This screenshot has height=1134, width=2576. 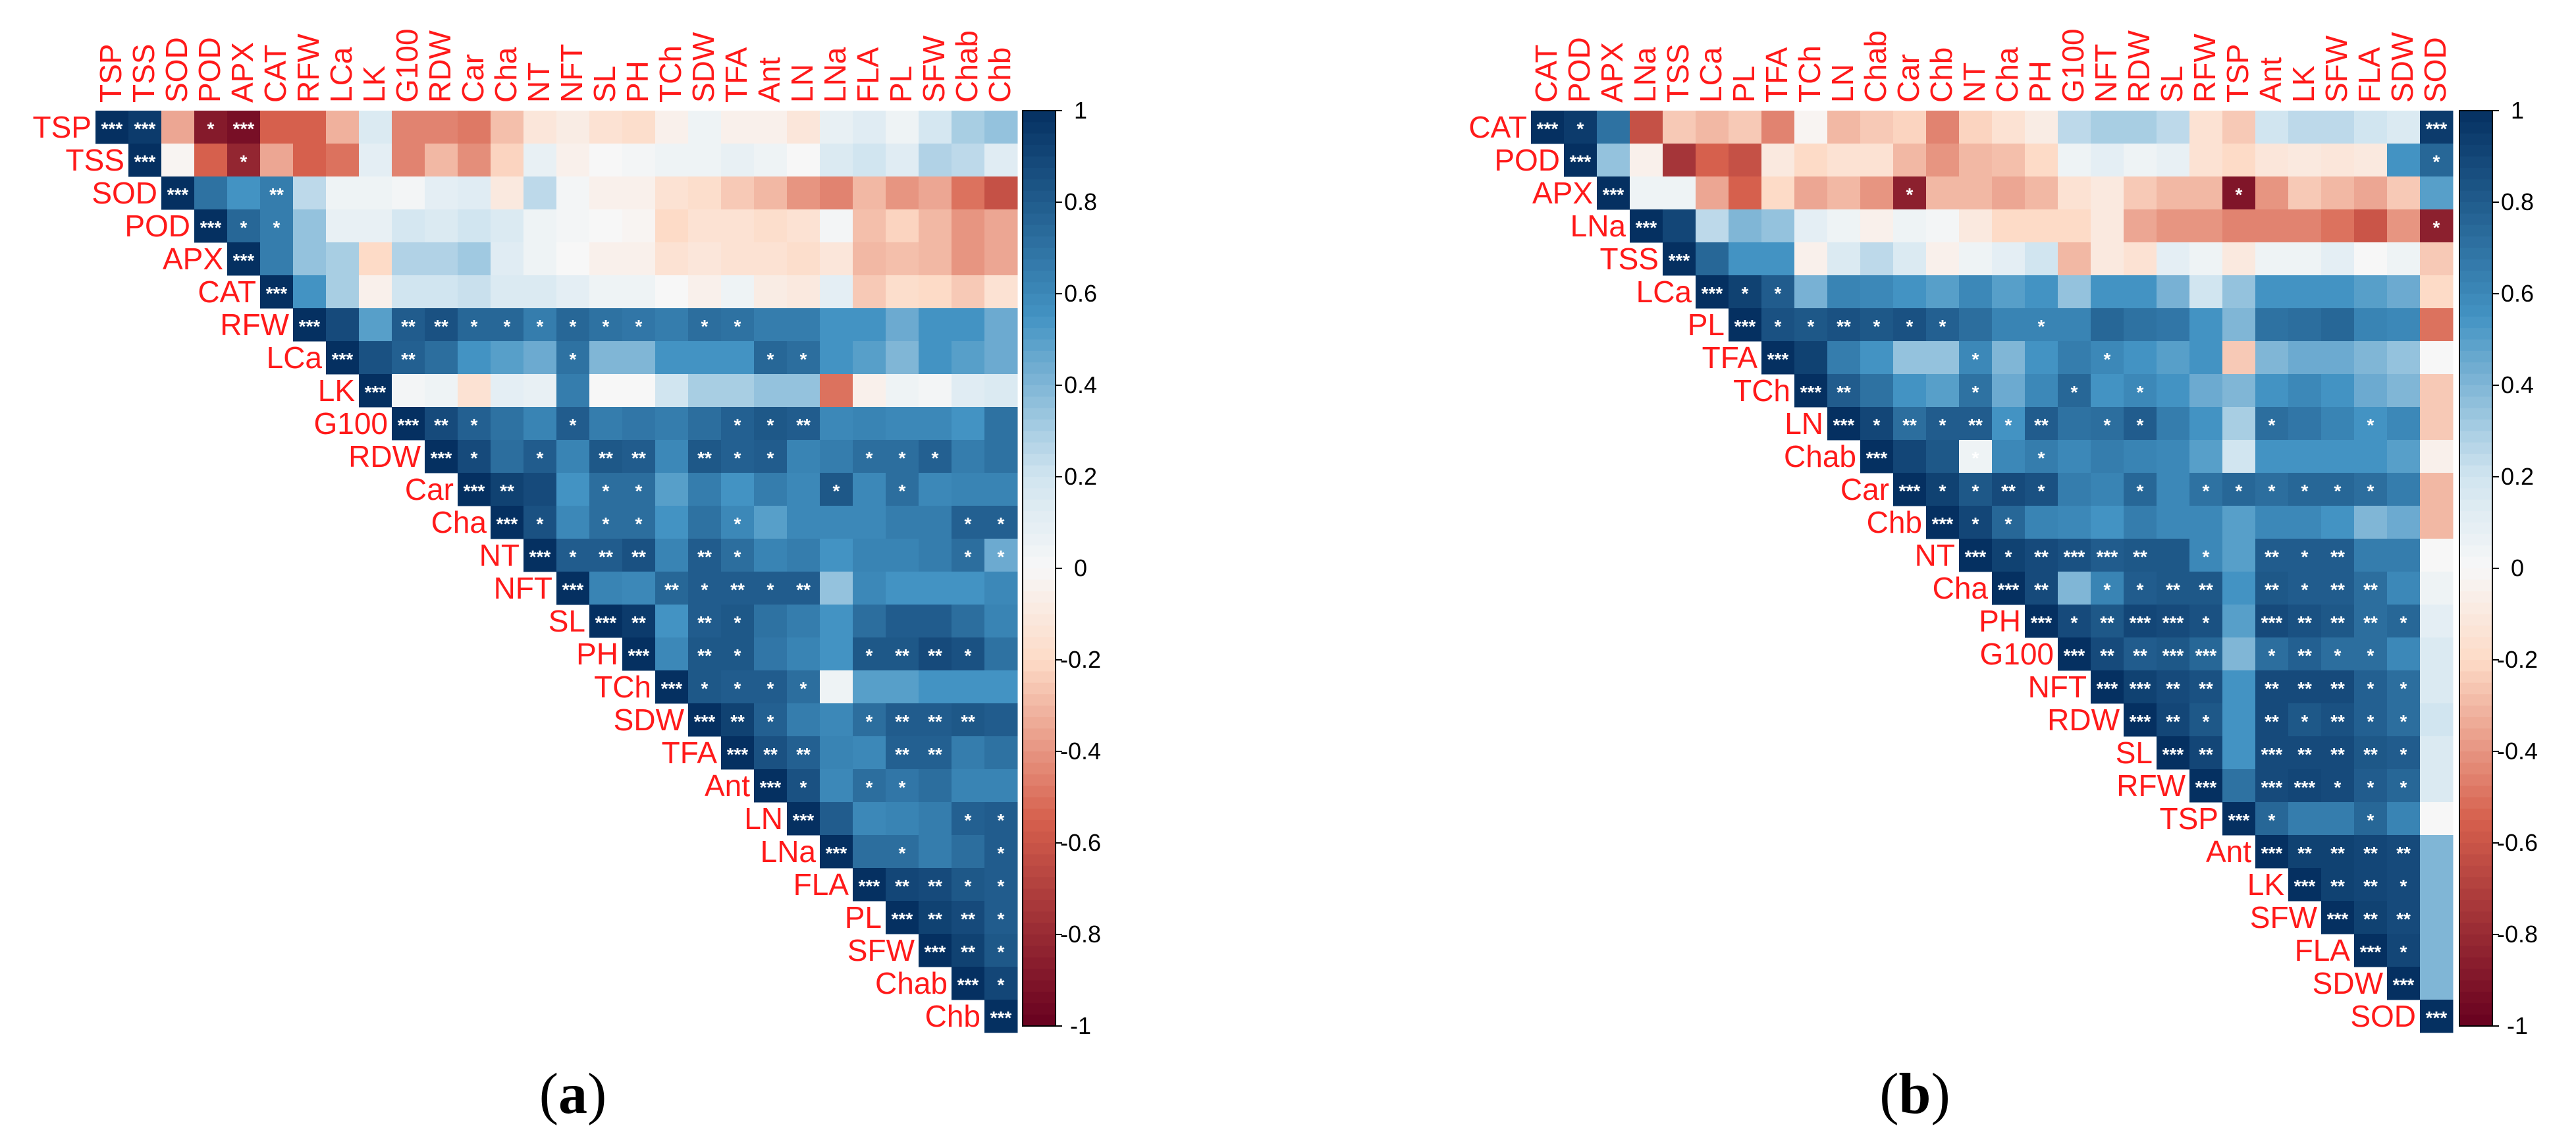 What do you see at coordinates (670, 74) in the screenshot?
I see `column-label: TCh` at bounding box center [670, 74].